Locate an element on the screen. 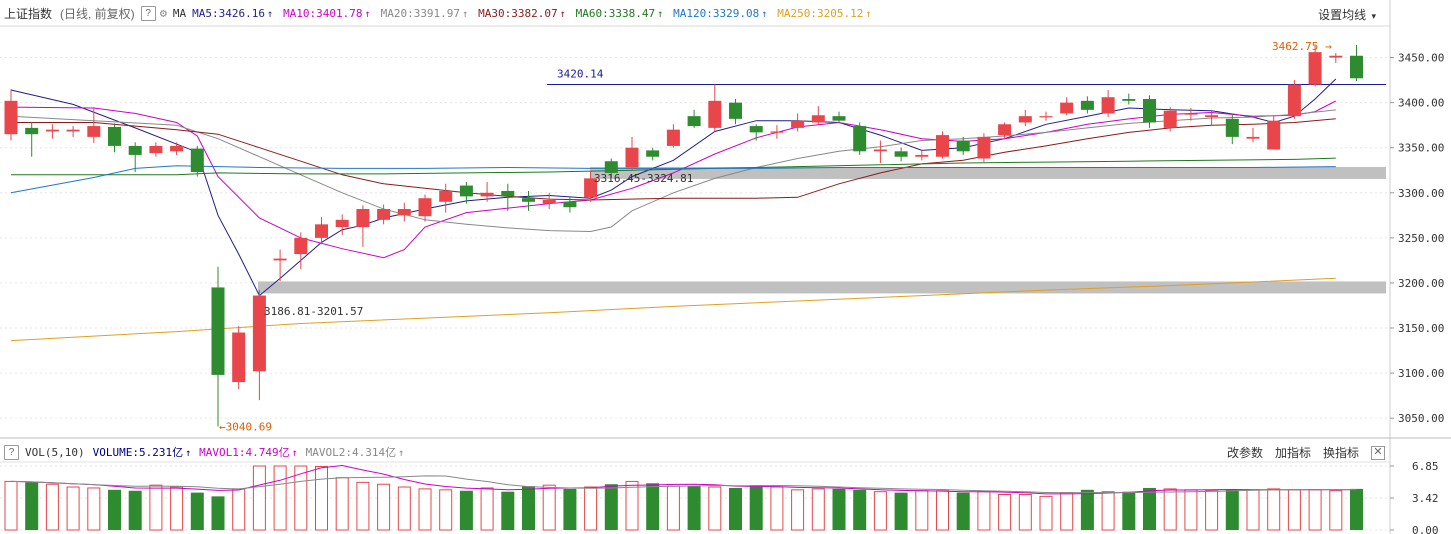 Image resolution: width=1451 pixels, height=534 pixels. mid-range-label: 3316.45-3324.81 is located at coordinates (643, 178).